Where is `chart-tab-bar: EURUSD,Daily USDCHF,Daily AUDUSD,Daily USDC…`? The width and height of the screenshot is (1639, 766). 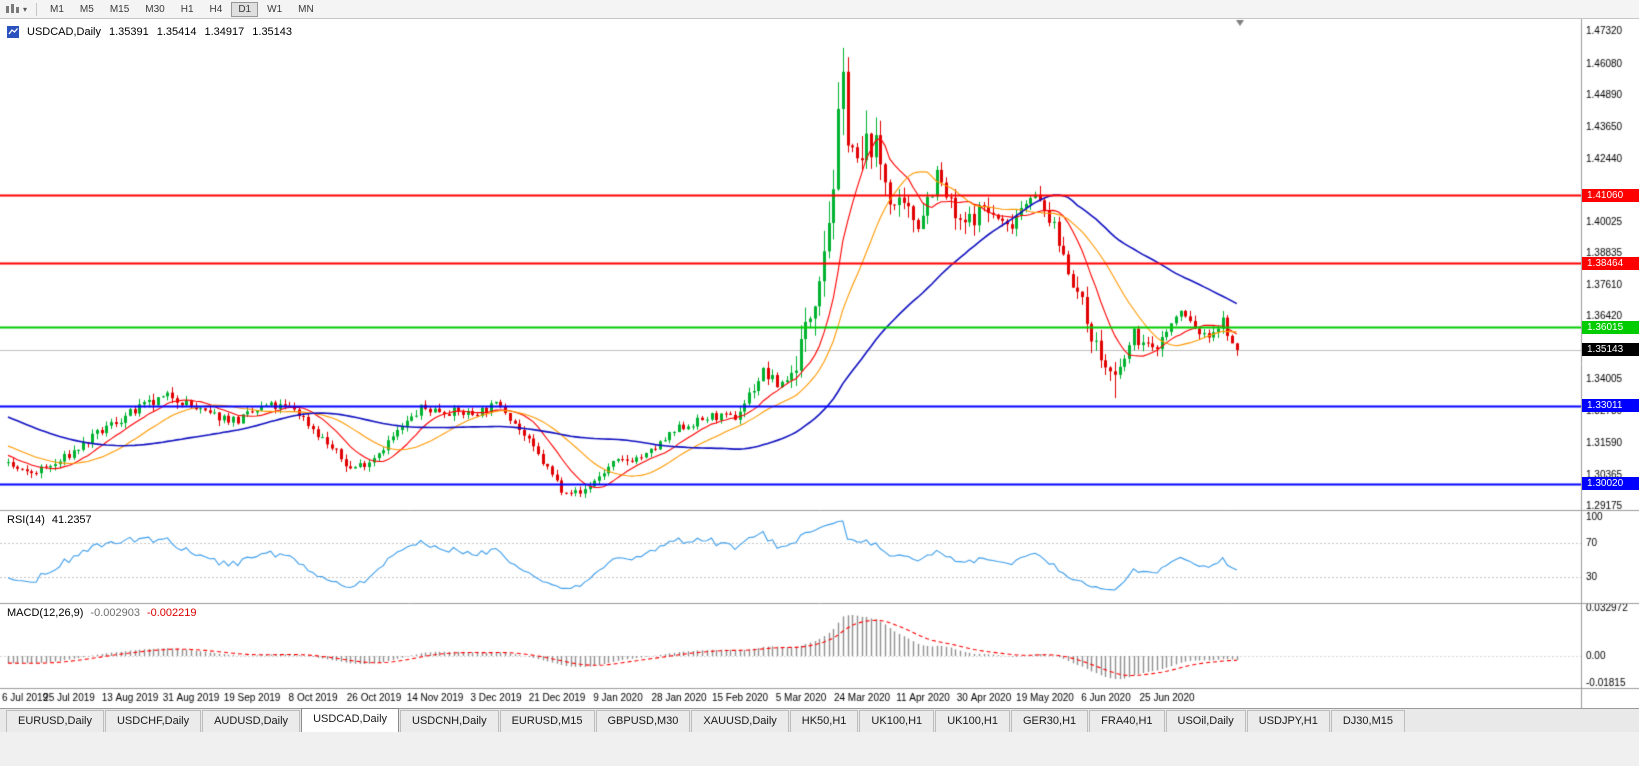
chart-tab-bar: EURUSD,Daily USDCHF,Daily AUDUSD,Daily USDC… is located at coordinates (819, 720).